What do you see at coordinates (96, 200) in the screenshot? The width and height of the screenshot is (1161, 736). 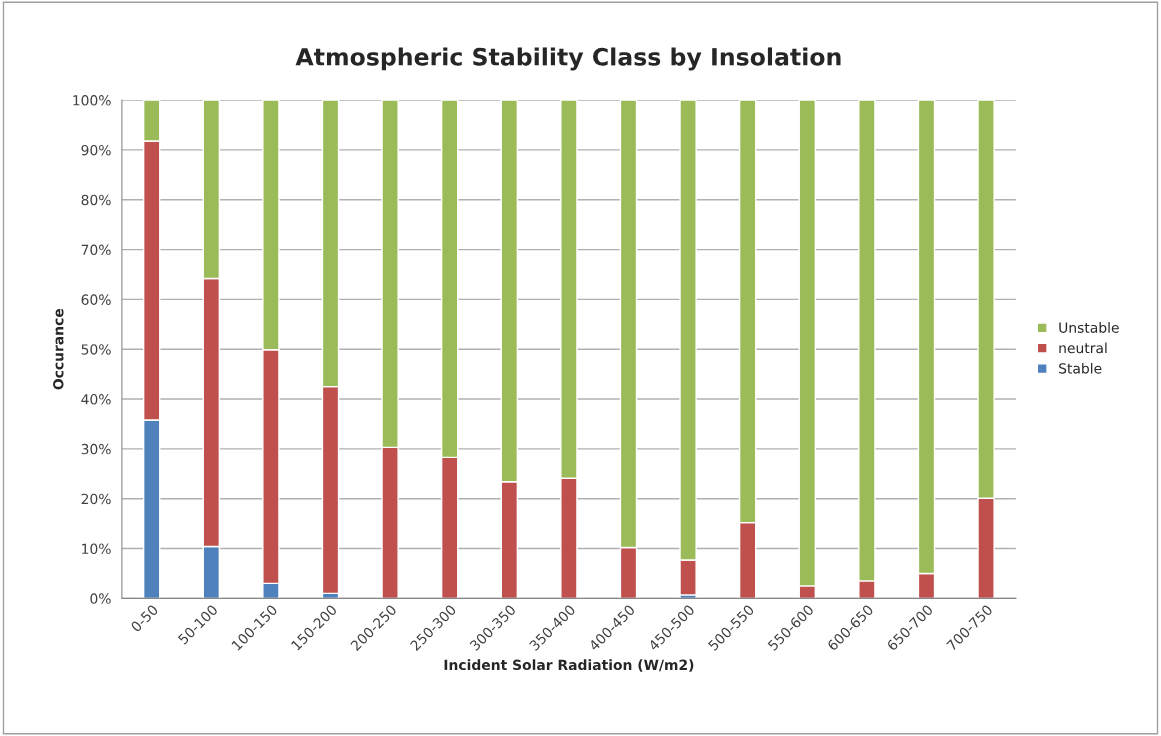 I see `y-tick-label: 80%` at bounding box center [96, 200].